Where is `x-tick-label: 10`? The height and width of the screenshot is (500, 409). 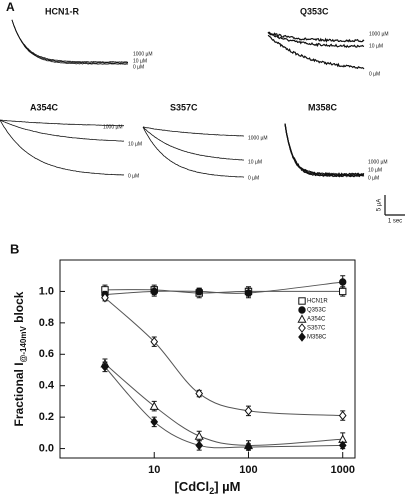
x-tick-label: 10 is located at coordinates (154, 470).